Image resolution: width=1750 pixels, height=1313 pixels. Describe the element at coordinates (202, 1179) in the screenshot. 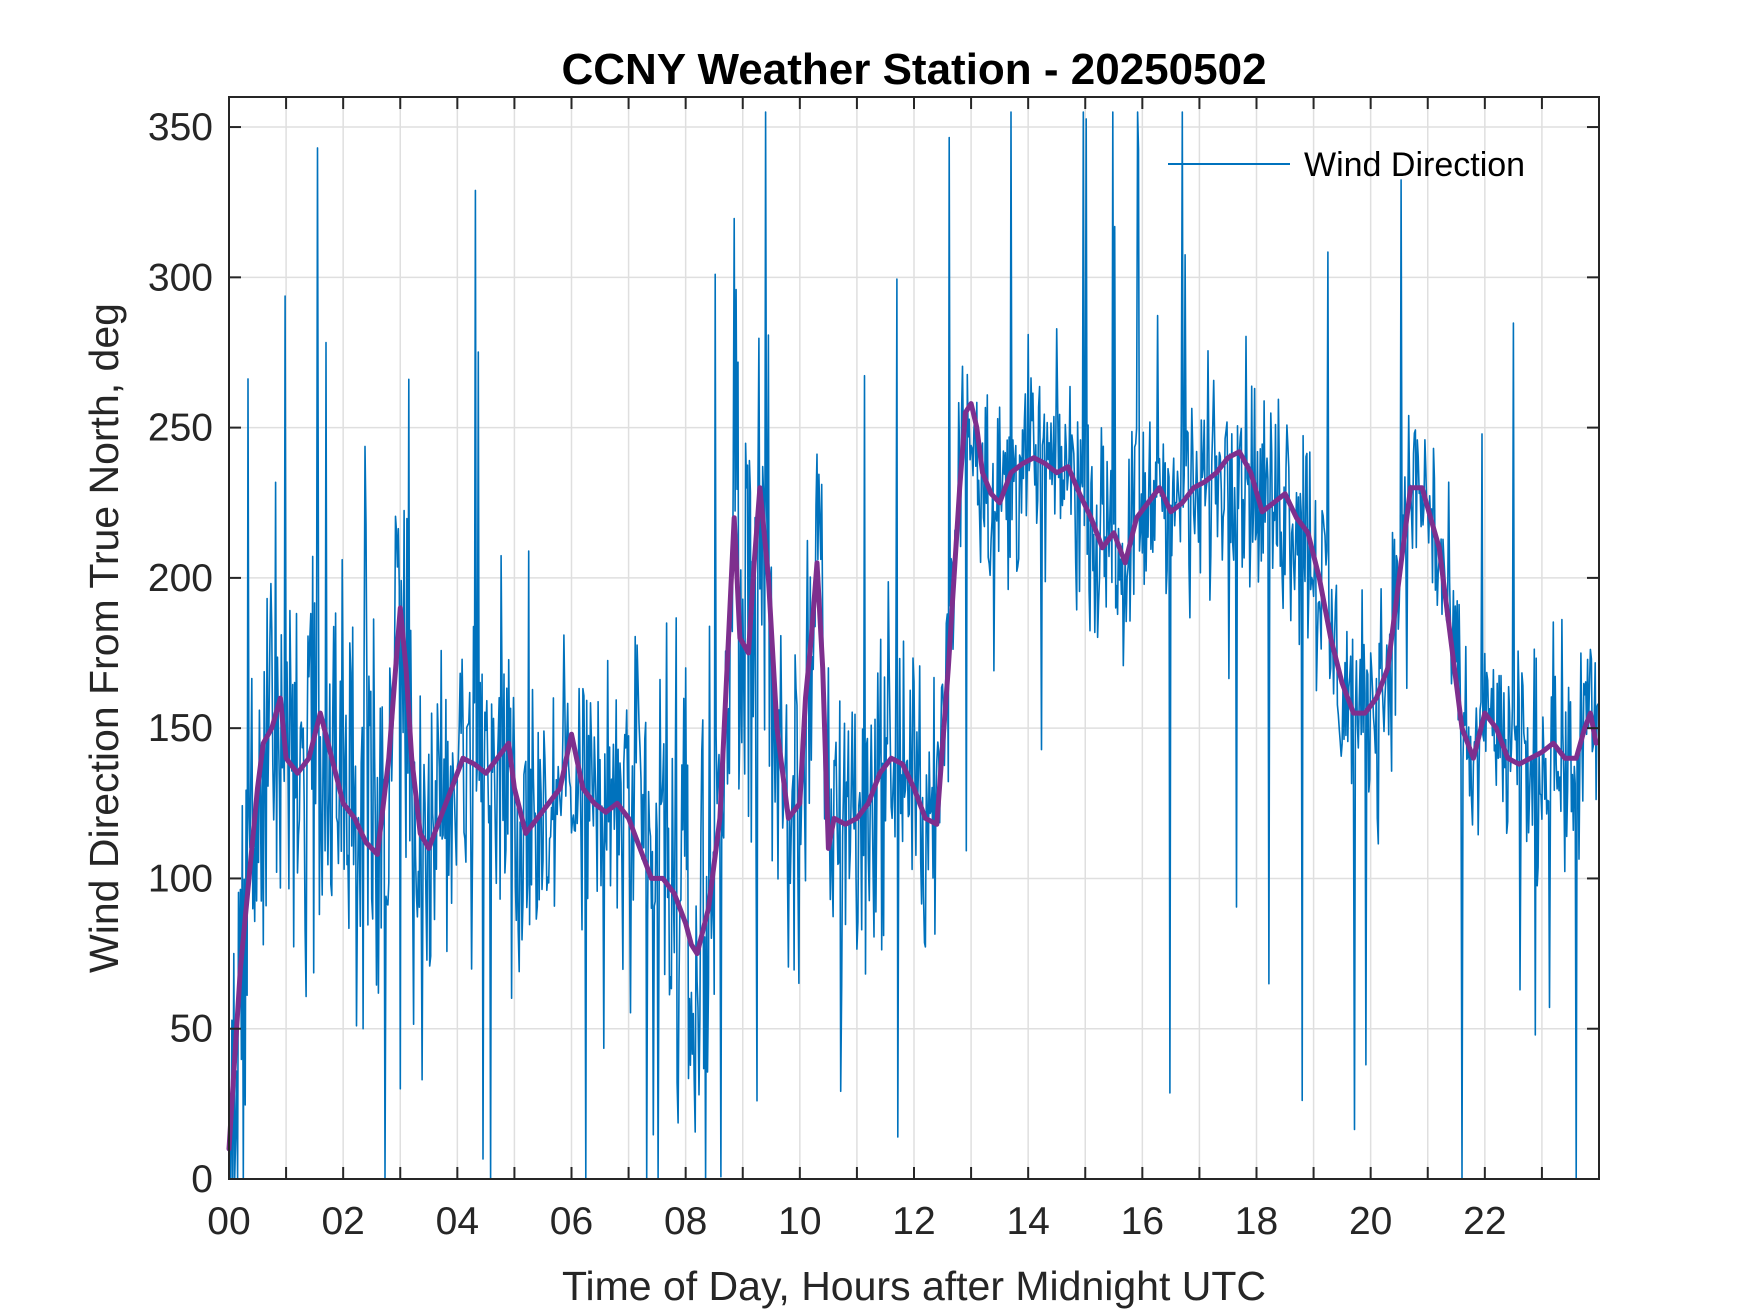

I see `y-tick-label: 0` at that location.